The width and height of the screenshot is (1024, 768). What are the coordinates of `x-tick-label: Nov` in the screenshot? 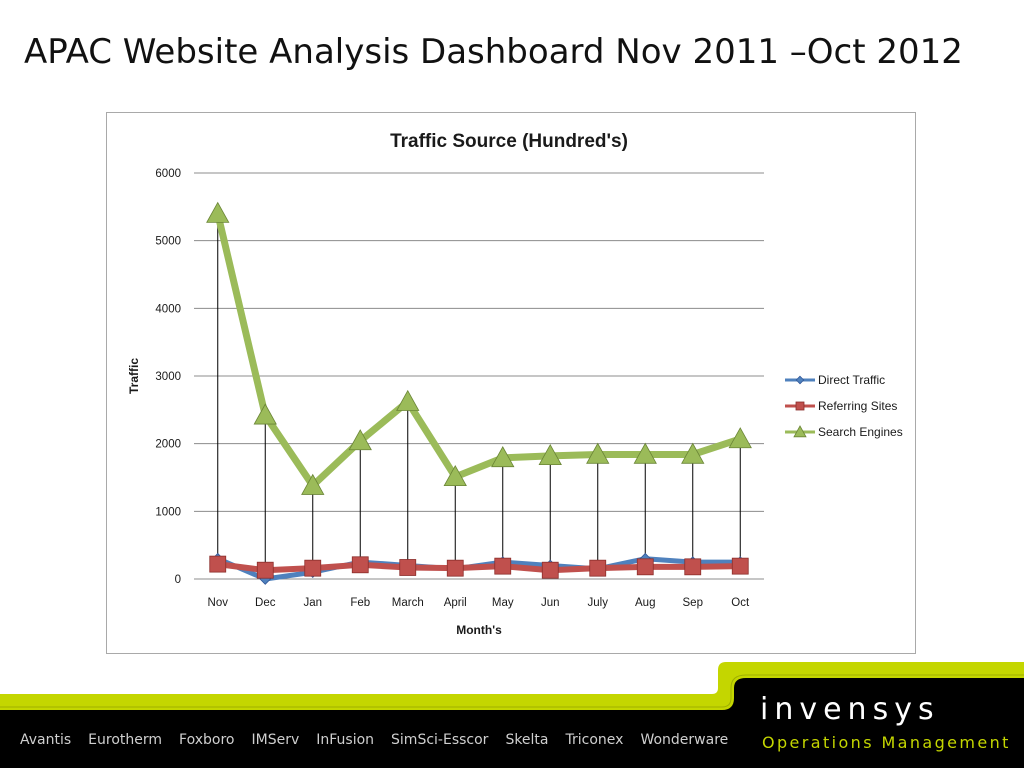 It's located at (218, 603).